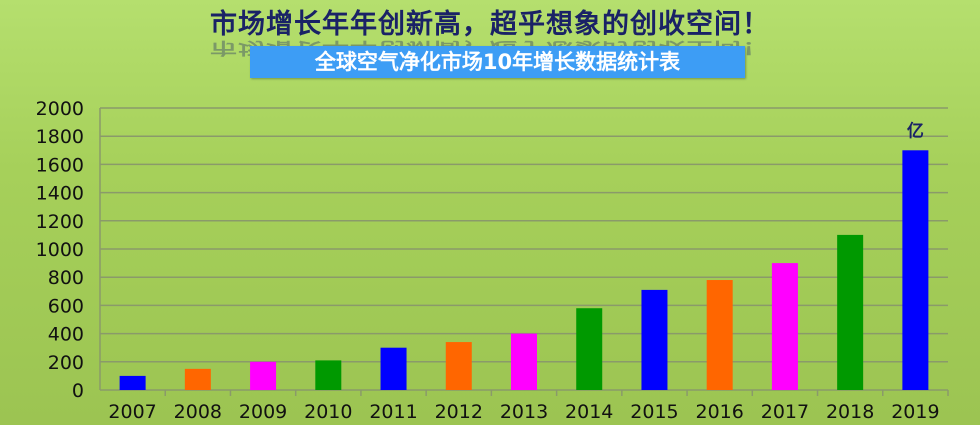 The width and height of the screenshot is (980, 425). I want to click on x-tick-label: 2011, so click(393, 412).